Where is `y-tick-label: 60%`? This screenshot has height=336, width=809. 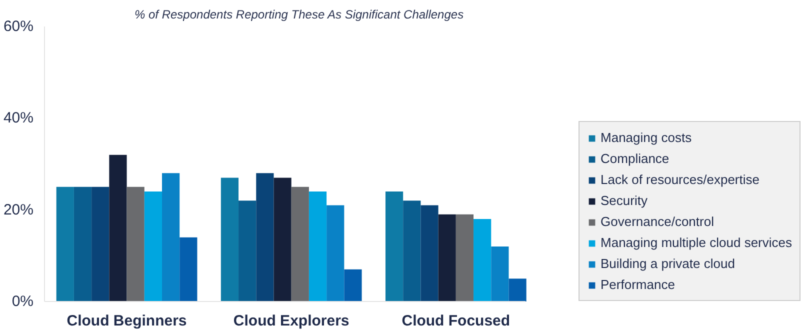
y-tick-label: 60% is located at coordinates (18, 26).